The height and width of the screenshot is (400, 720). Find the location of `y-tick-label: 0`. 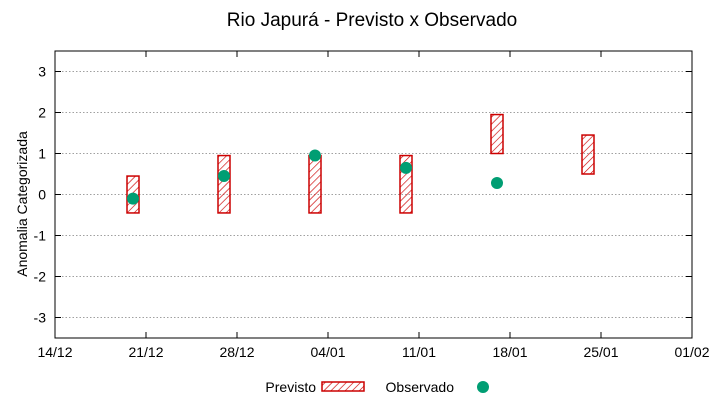

y-tick-label: 0 is located at coordinates (42, 195).